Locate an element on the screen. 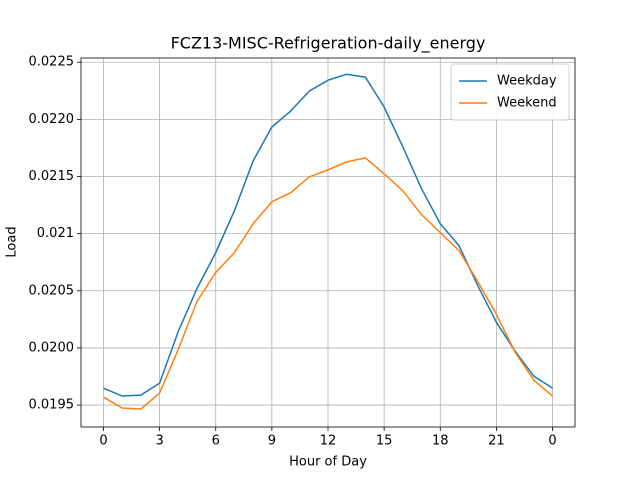 This screenshot has width=640, height=480. legend-box is located at coordinates (510, 92).